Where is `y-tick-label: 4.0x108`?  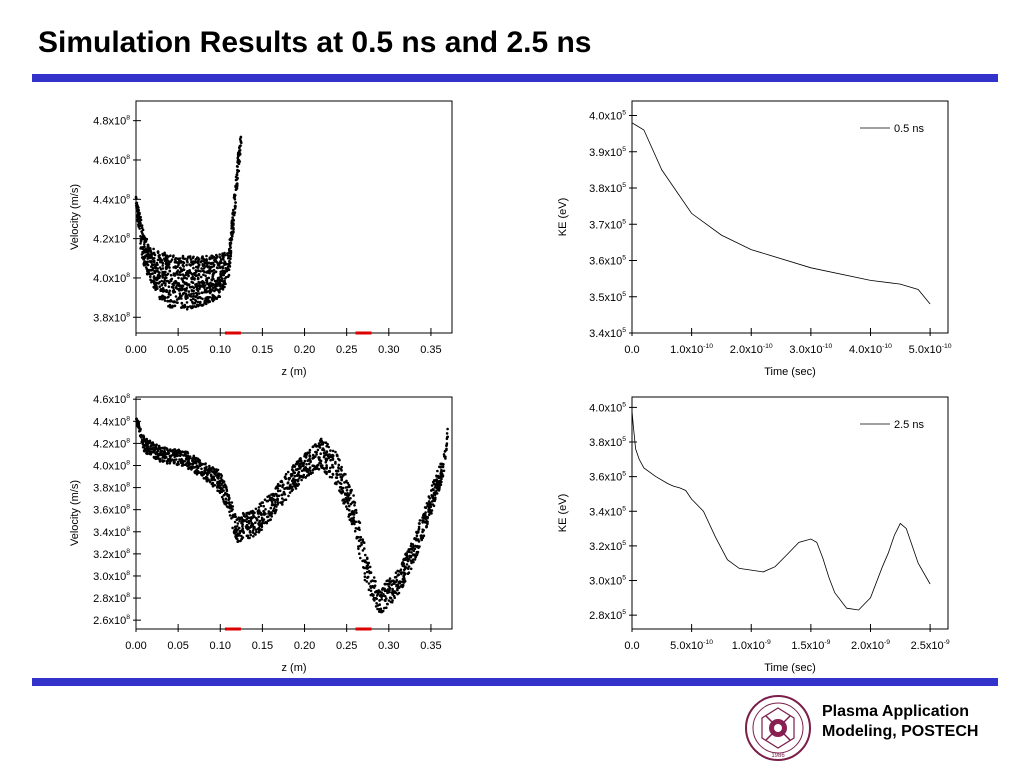
y-tick-label: 4.0x108 is located at coordinates (111, 278).